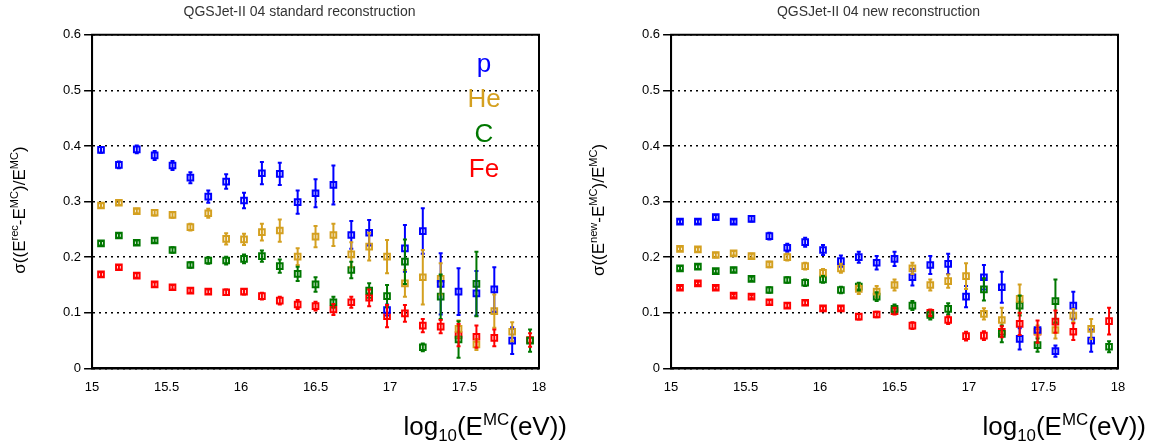  I want to click on text: Fe, so click(484, 167).